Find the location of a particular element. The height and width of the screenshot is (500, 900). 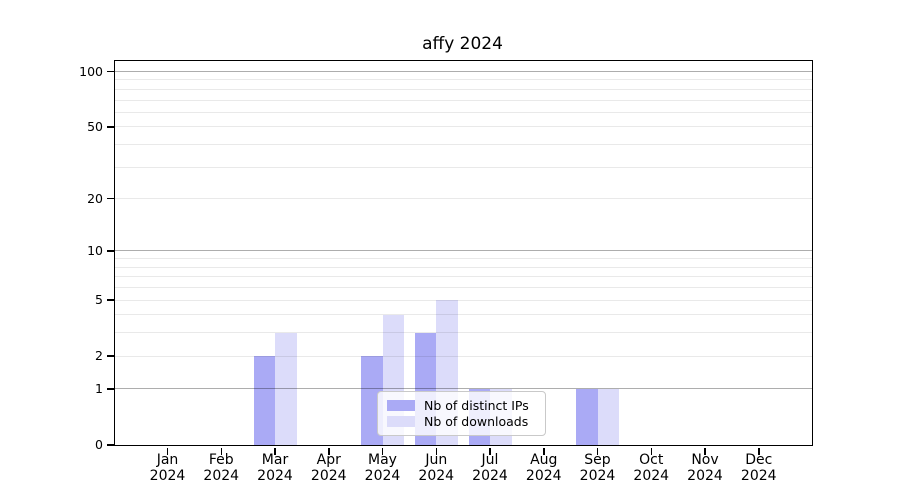

y-tick-label: 20 is located at coordinates (95, 198).